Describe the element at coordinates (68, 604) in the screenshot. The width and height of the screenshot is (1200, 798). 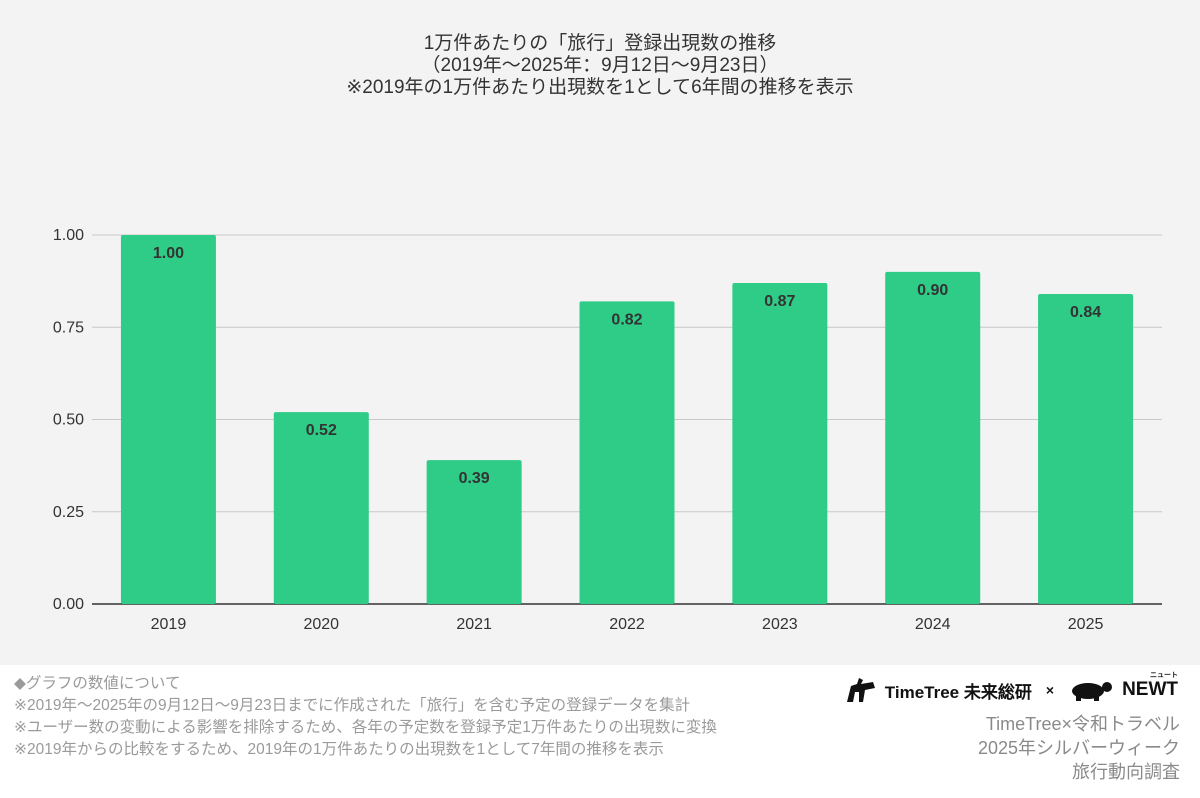
I see `y-tick-label: 0.00` at that location.